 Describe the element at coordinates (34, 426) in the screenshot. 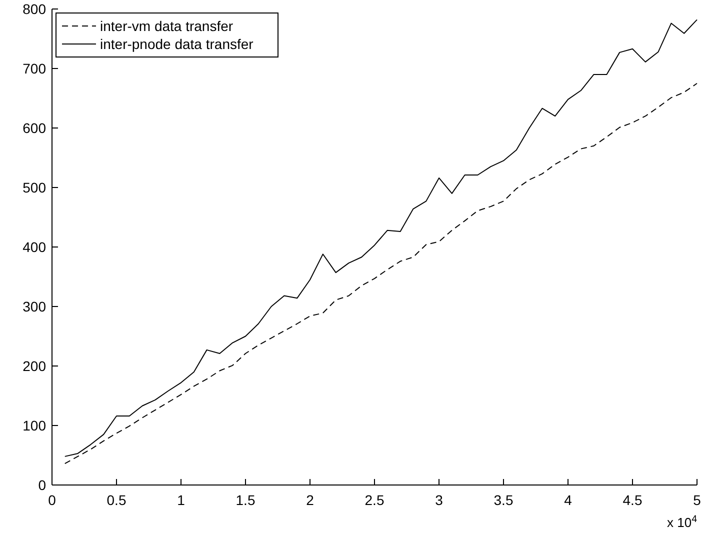

I see `y-tick-label: 100` at that location.